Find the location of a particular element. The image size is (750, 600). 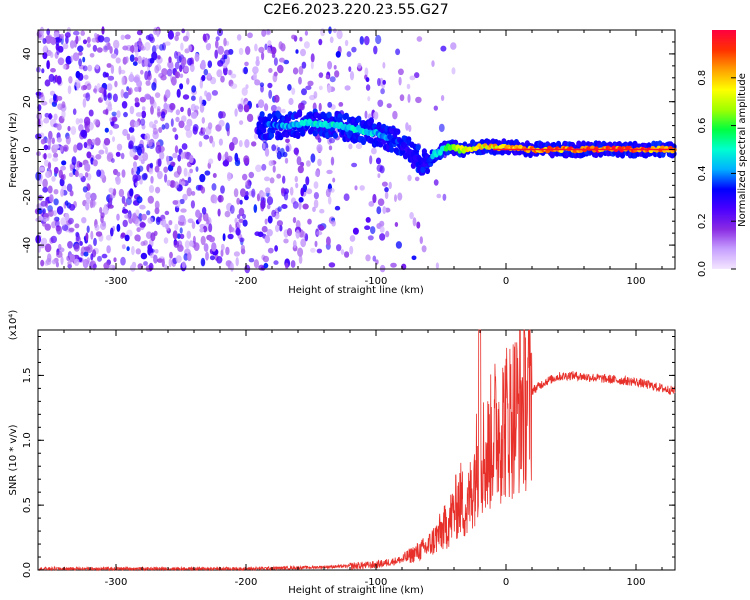

figure-title: C2E6.2023.220.23.55.G27 is located at coordinates (355, 10).